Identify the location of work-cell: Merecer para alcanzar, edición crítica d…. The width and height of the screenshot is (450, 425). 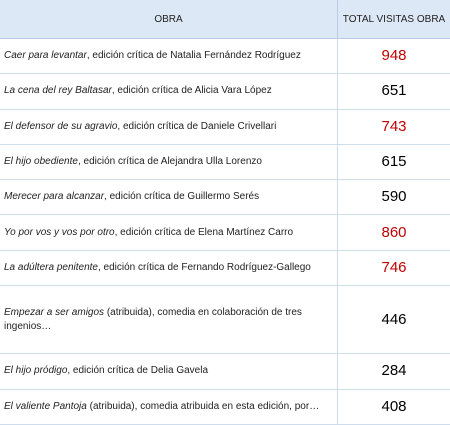
(169, 197).